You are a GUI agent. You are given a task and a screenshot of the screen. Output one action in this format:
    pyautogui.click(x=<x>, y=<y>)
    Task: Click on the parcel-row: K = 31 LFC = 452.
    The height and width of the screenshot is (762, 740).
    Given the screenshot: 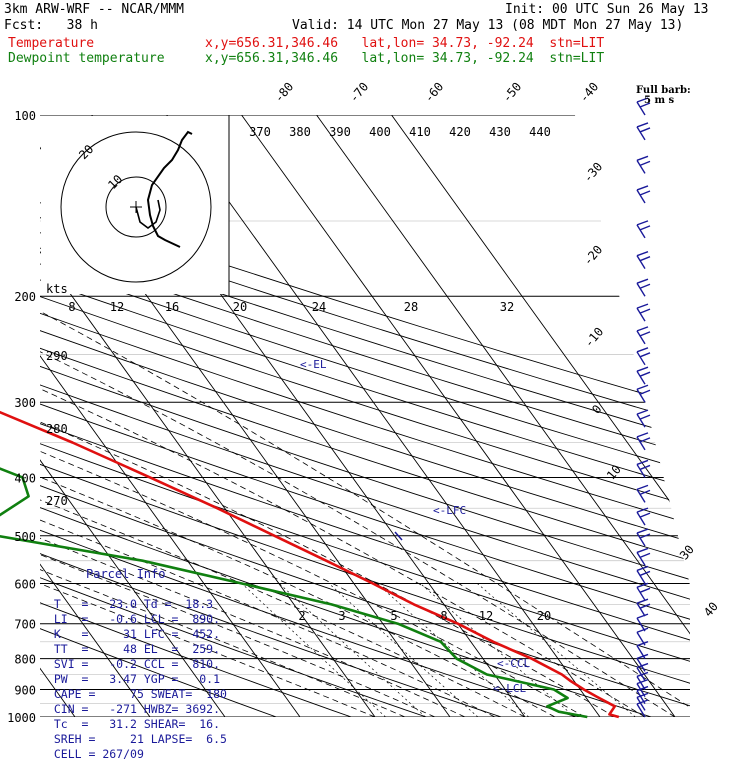 What is the action you would take?
    pyautogui.click(x=137, y=634)
    